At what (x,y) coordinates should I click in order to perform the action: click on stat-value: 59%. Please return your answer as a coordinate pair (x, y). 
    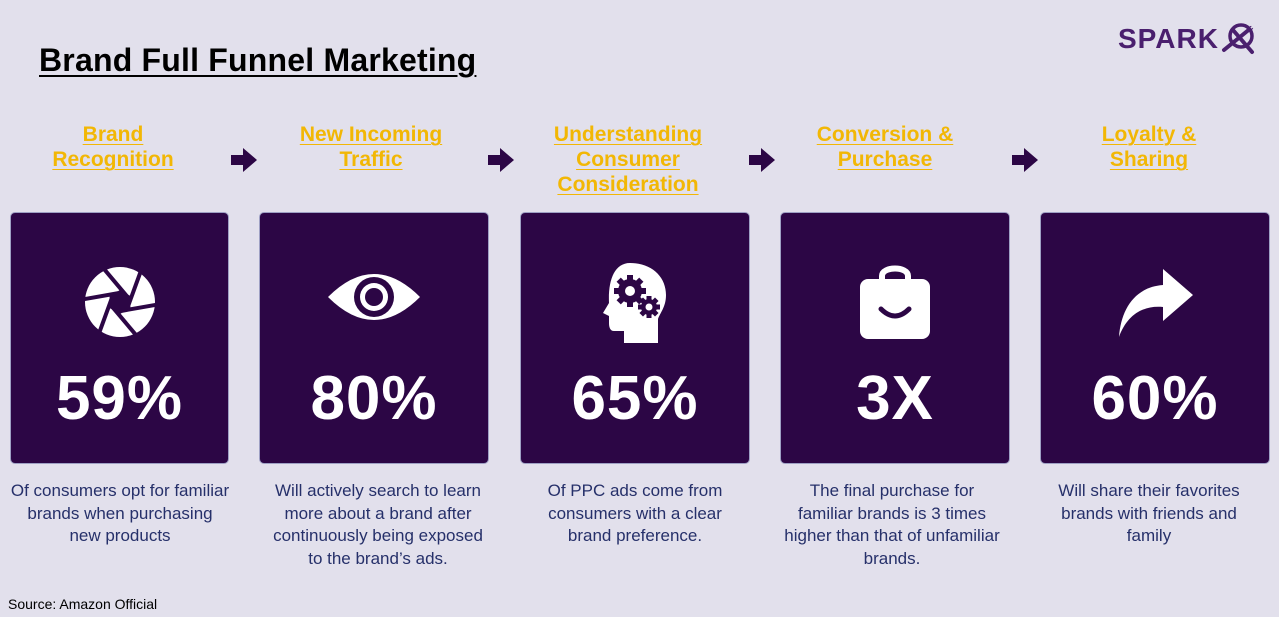
    Looking at the image, I should click on (119, 398).